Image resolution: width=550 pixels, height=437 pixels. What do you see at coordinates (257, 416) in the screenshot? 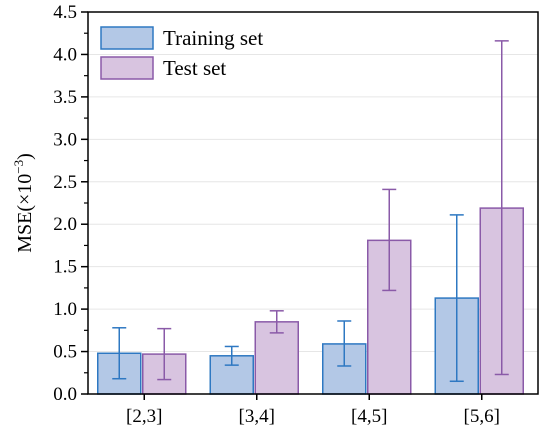
I see `x-tick-label: [3,4]` at bounding box center [257, 416].